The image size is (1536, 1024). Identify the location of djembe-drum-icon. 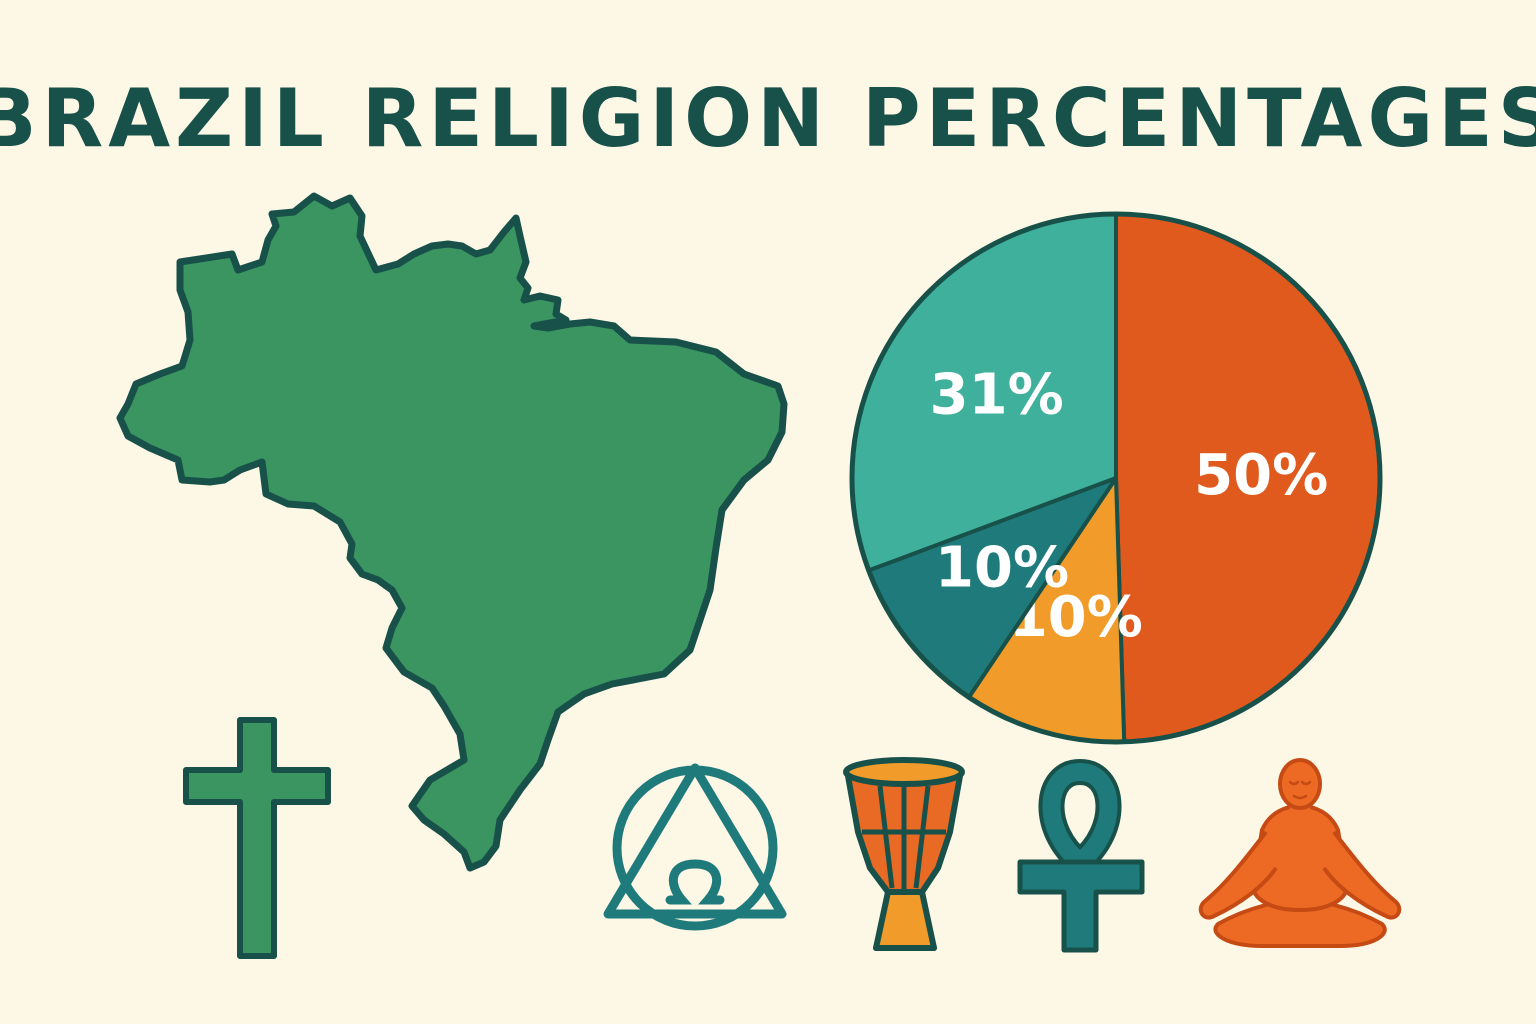
(904, 854).